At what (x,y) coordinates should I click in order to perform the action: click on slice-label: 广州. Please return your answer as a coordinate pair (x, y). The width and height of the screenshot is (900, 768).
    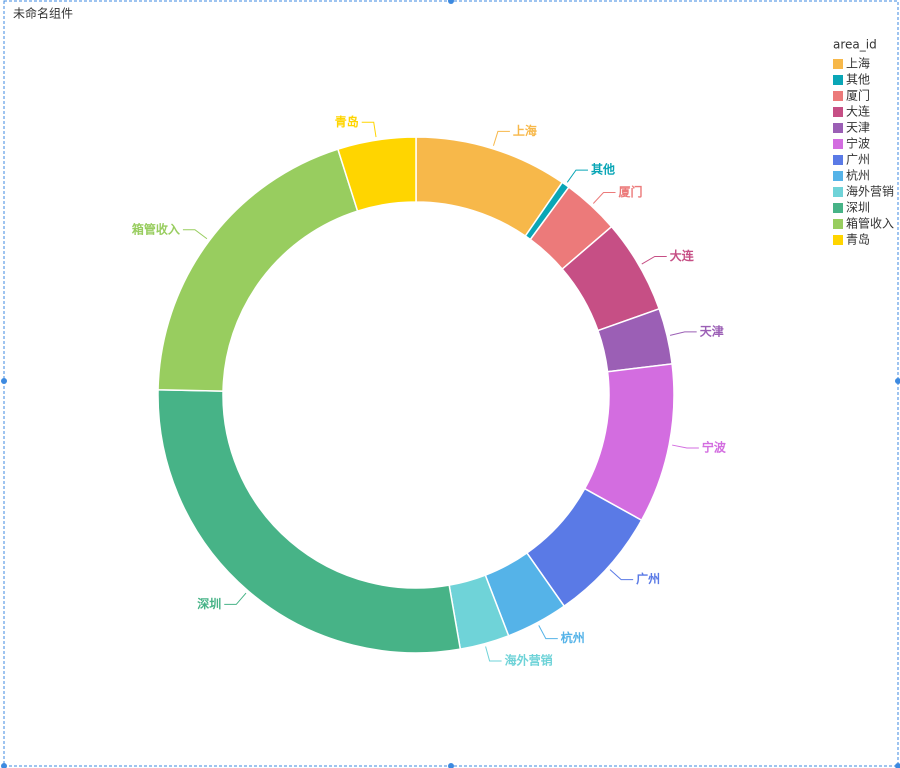
    Looking at the image, I should click on (648, 578).